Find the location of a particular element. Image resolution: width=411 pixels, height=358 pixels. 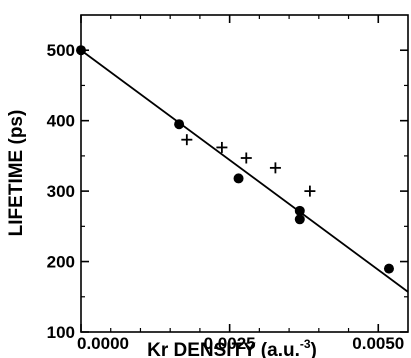

y-axis-title: LIFETIME (ps) is located at coordinates (16, 173).